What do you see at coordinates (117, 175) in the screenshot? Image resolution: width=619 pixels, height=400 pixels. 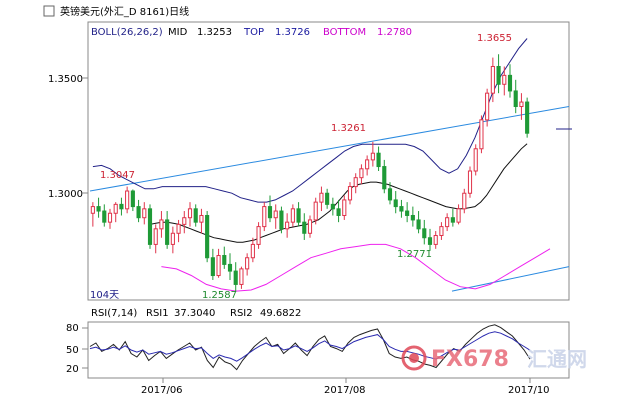 I see `annotation-high-1: 1.3047` at bounding box center [117, 175].